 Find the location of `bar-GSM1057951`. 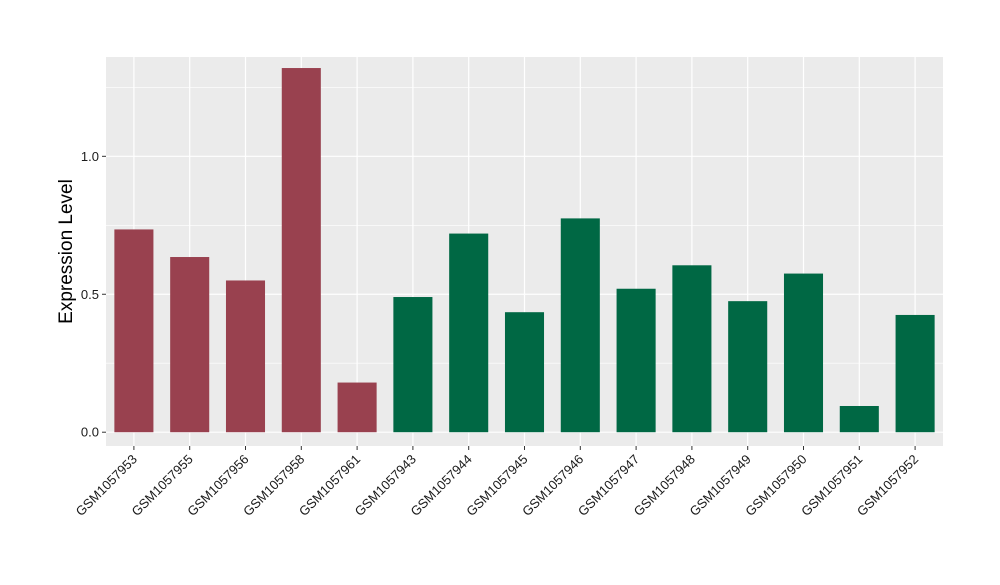

bar-GSM1057951 is located at coordinates (859, 419).